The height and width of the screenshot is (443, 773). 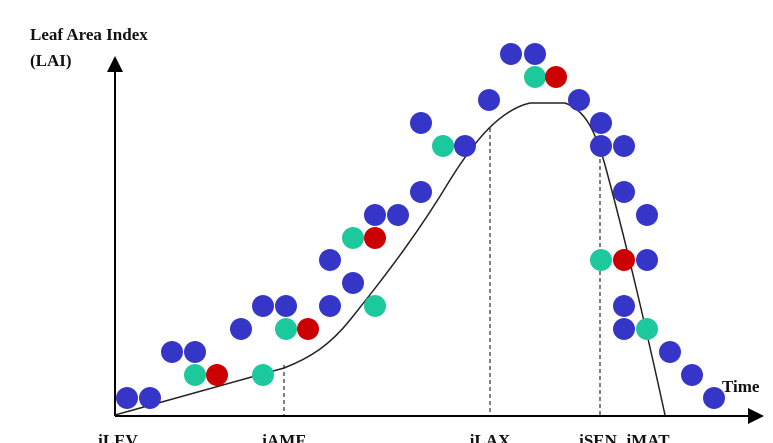 I want to click on stage-label: iLEV, so click(x=118, y=437).